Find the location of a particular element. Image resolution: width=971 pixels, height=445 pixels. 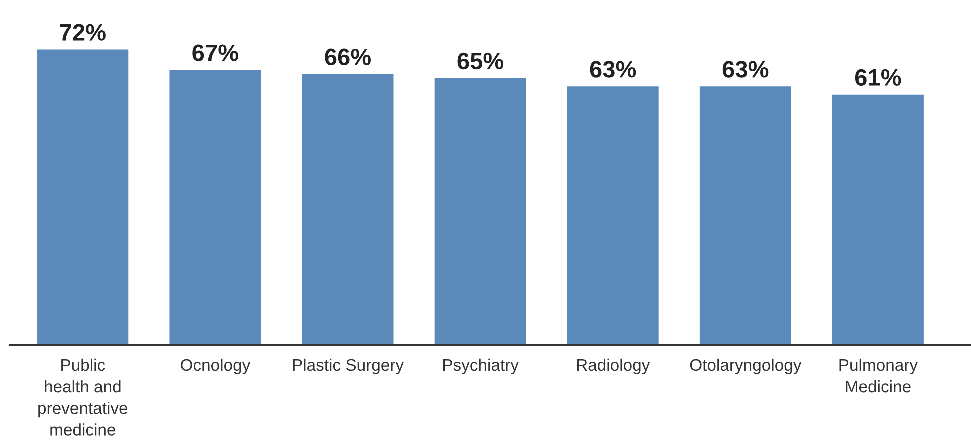

data-label: 67% is located at coordinates (215, 53).